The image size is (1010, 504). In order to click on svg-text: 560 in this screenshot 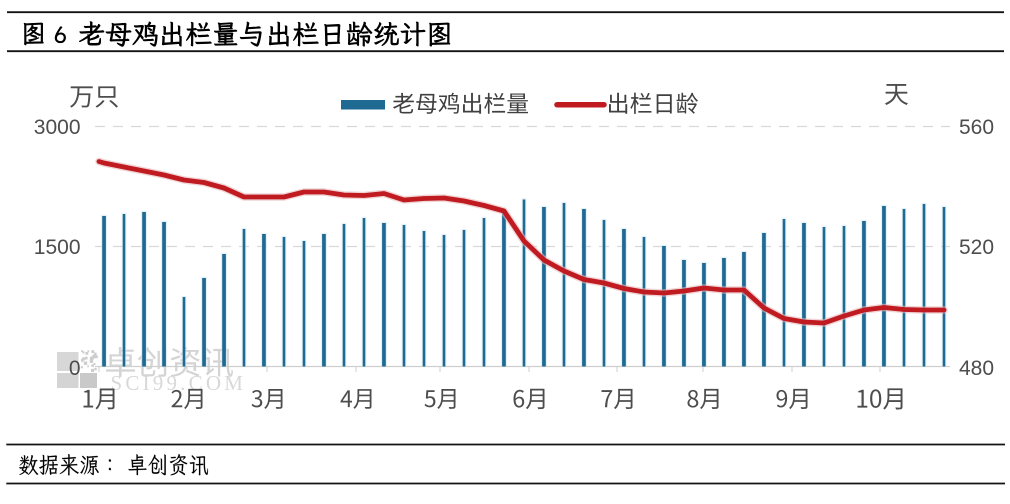, I will do `click(976, 127)`.